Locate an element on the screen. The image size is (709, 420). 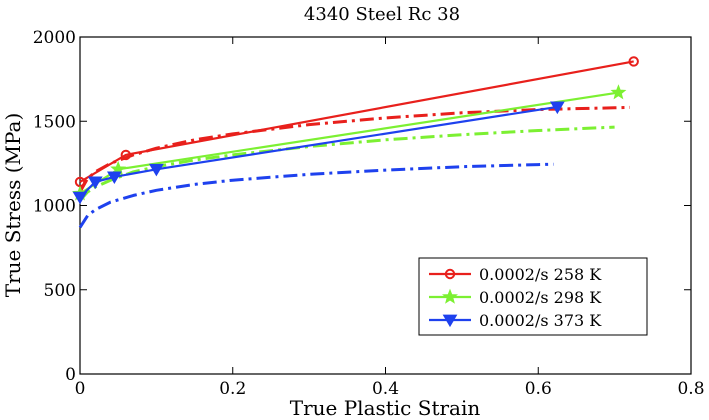
legend-label: 0.0002/s 258 K is located at coordinates (540, 274).